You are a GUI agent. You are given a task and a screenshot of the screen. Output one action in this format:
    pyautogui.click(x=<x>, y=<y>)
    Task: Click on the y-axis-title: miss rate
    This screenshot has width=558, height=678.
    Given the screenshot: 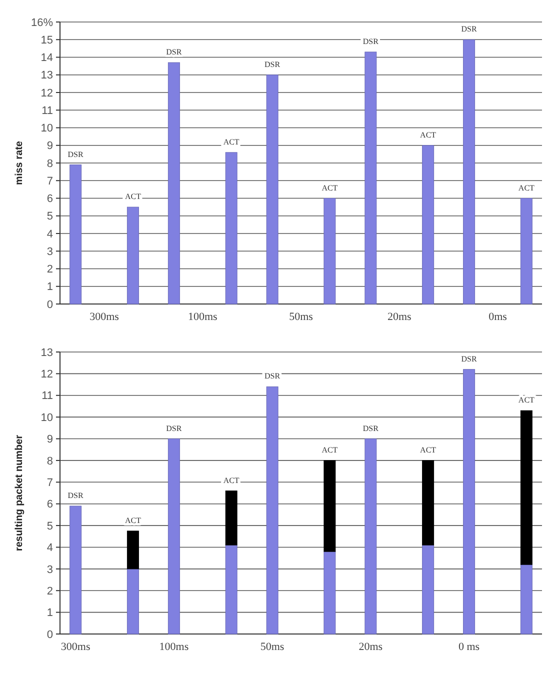 What is the action you would take?
    pyautogui.click(x=19, y=162)
    